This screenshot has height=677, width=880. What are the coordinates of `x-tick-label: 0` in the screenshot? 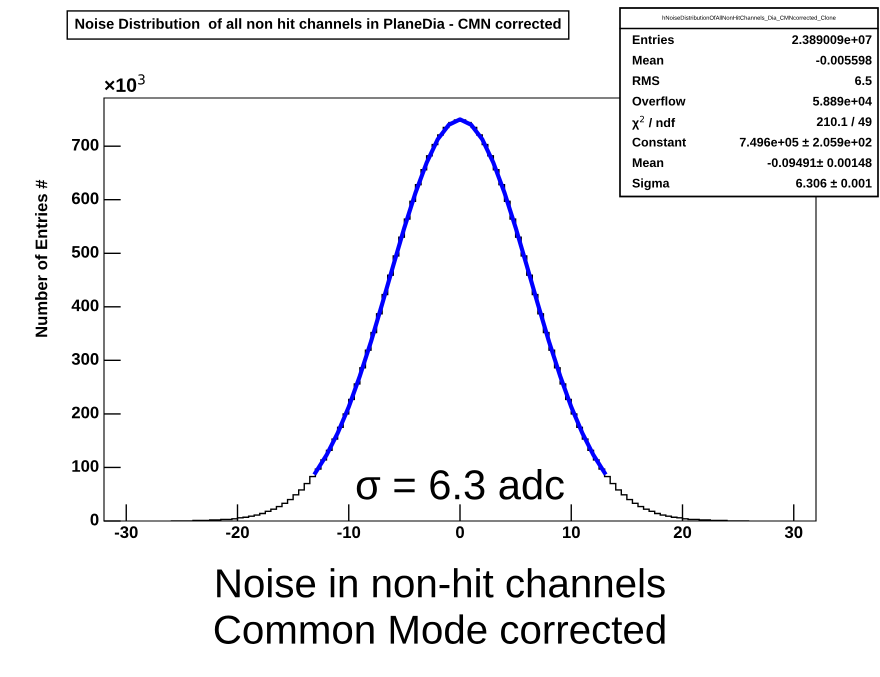 It's located at (460, 532).